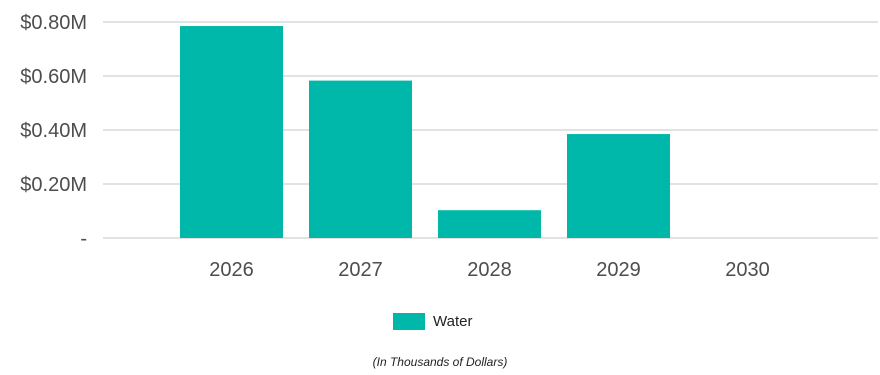 This screenshot has height=375, width=880. What do you see at coordinates (618, 270) in the screenshot?
I see `x-tick-label: 2029` at bounding box center [618, 270].